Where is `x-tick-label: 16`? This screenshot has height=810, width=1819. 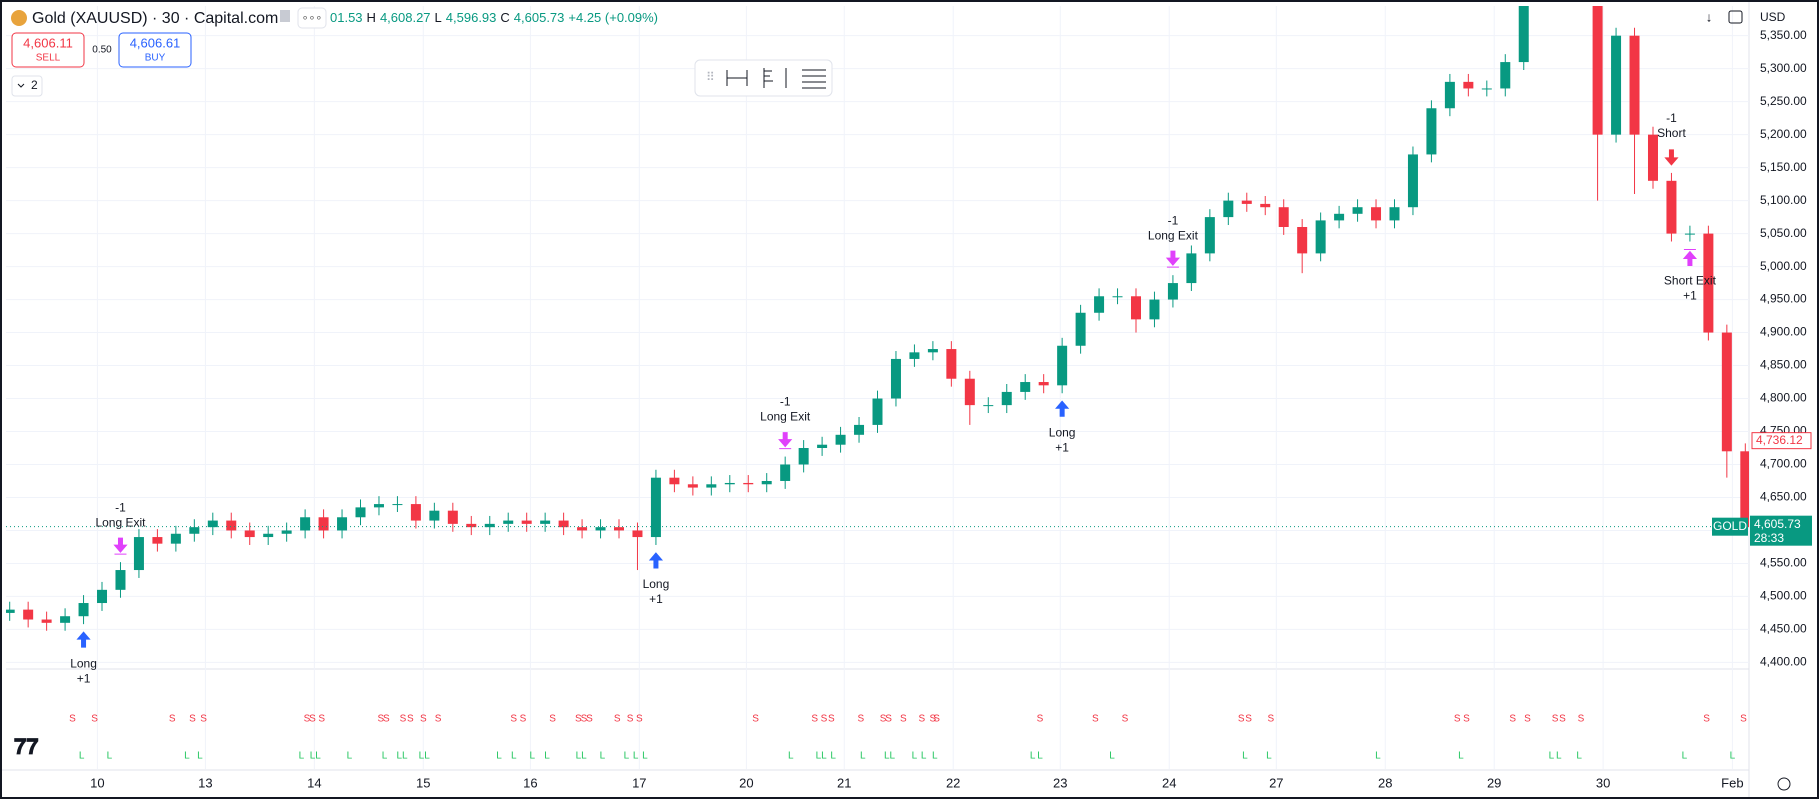 x-tick-label: 16 is located at coordinates (530, 782).